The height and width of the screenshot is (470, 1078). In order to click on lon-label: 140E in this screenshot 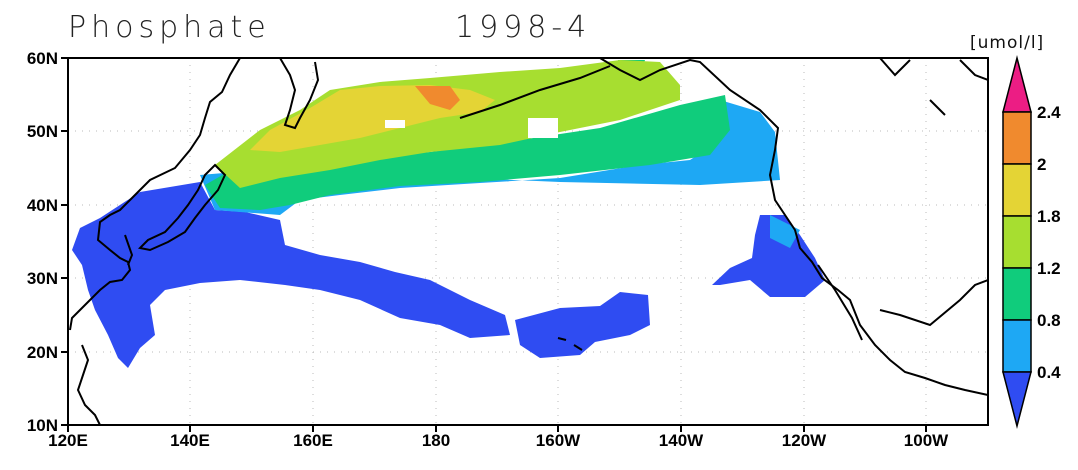, I will do `click(190, 440)`.